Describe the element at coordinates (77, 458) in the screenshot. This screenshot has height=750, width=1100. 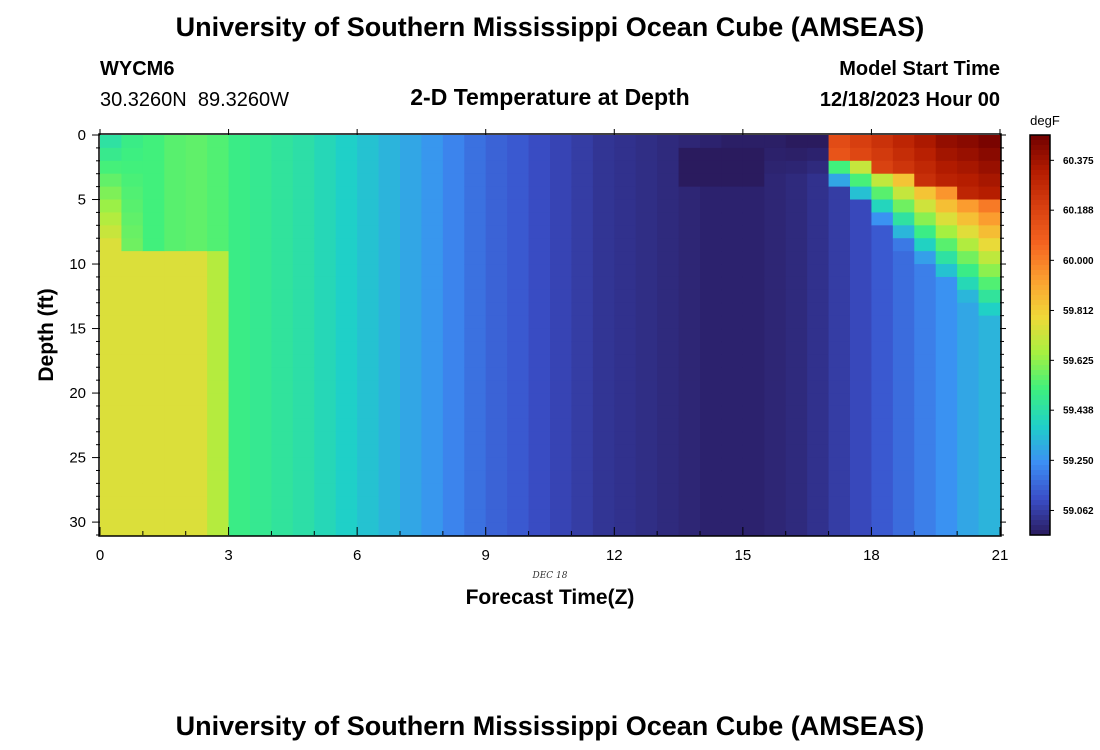
I see `y-tick-label: 25` at that location.